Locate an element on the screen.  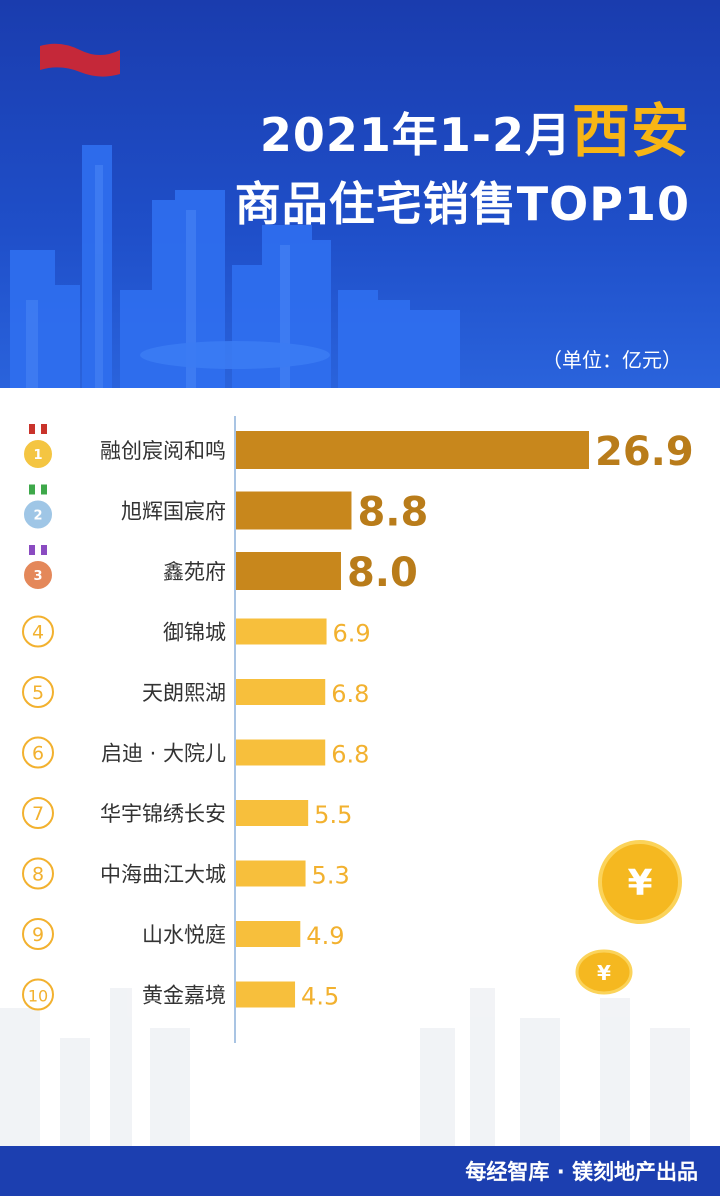
rank-number: 10 is located at coordinates (38, 996).